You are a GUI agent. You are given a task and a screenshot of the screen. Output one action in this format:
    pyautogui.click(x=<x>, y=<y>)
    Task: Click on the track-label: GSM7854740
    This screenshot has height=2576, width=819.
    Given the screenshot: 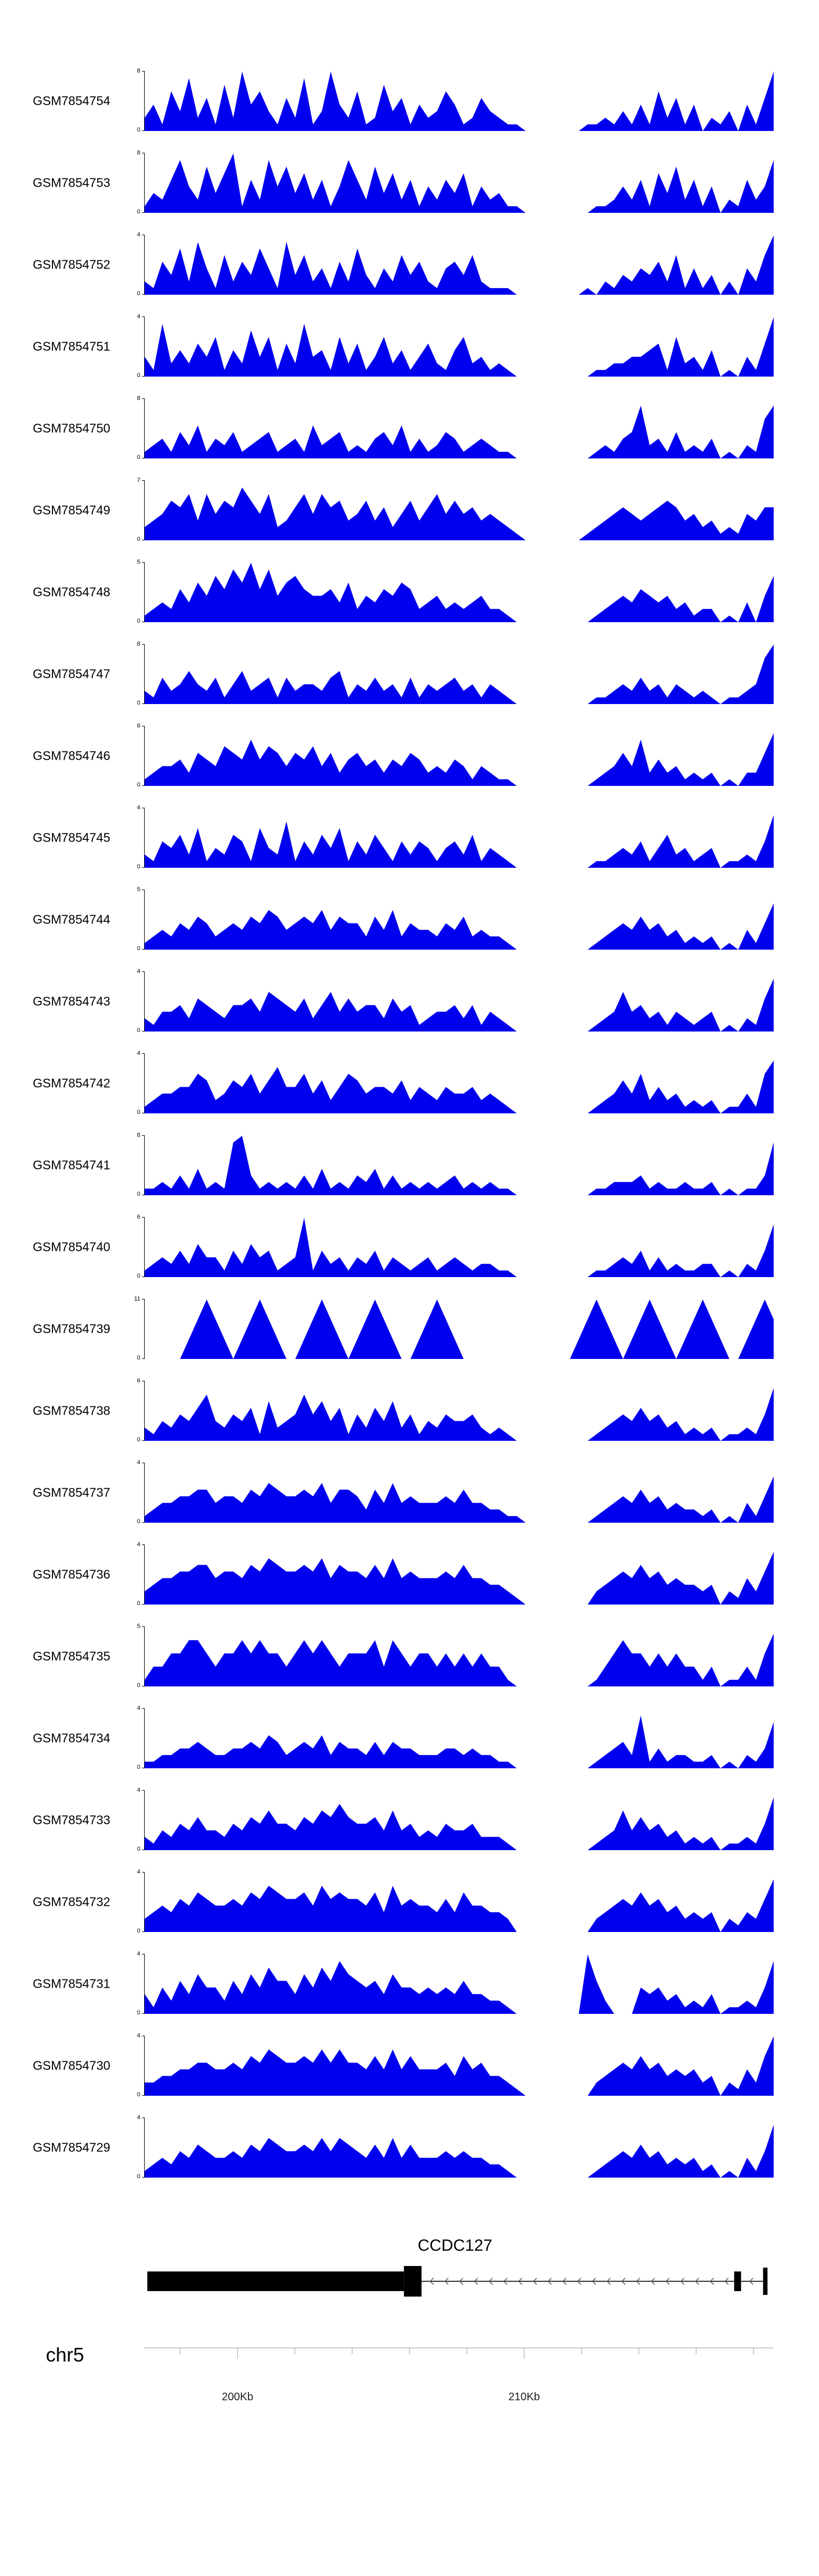 What is the action you would take?
    pyautogui.click(x=71, y=1246)
    